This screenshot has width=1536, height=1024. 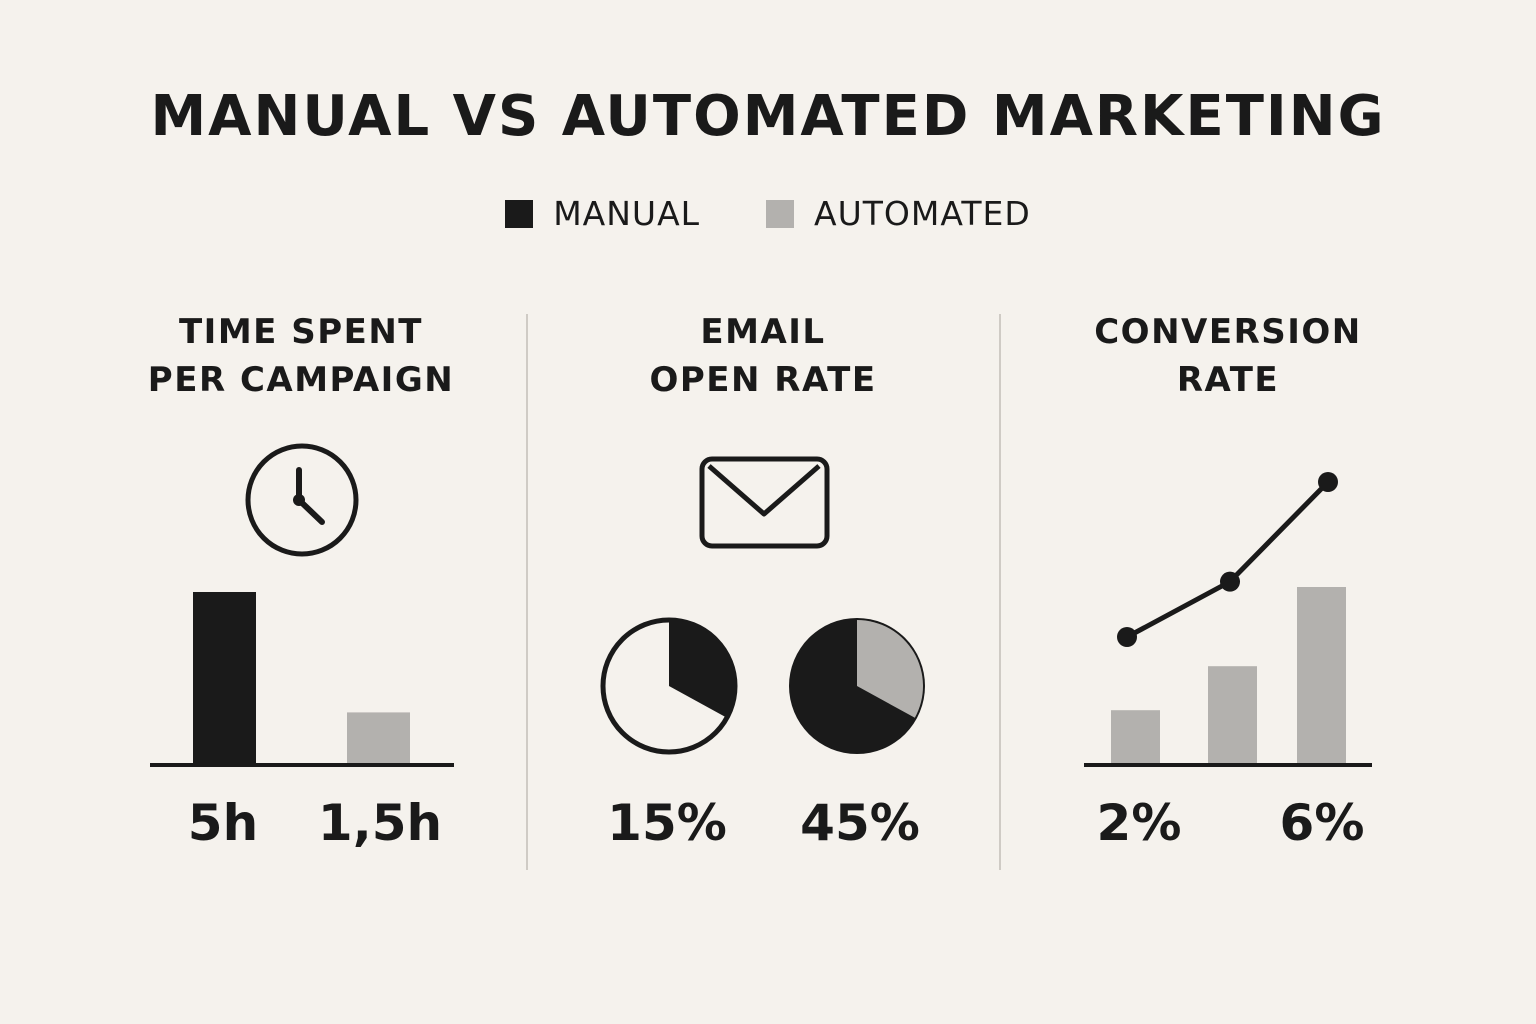 What do you see at coordinates (301, 356) in the screenshot?
I see `panel-title-time: TIME SPENT PER CAMPAIGN` at bounding box center [301, 356].